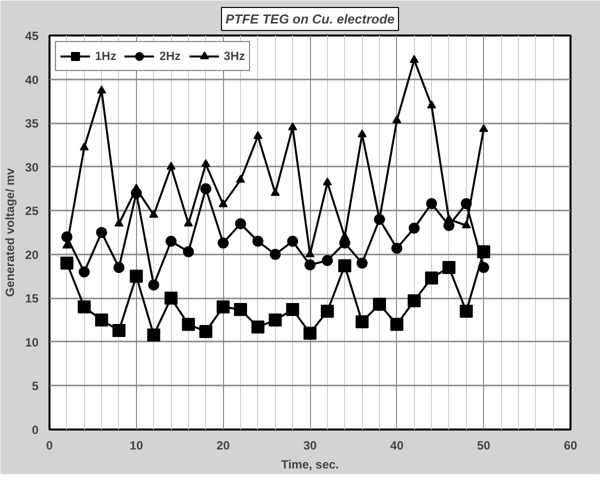 This screenshot has height=482, width=608. I want to click on y-tick-label: 35, so click(32, 123).